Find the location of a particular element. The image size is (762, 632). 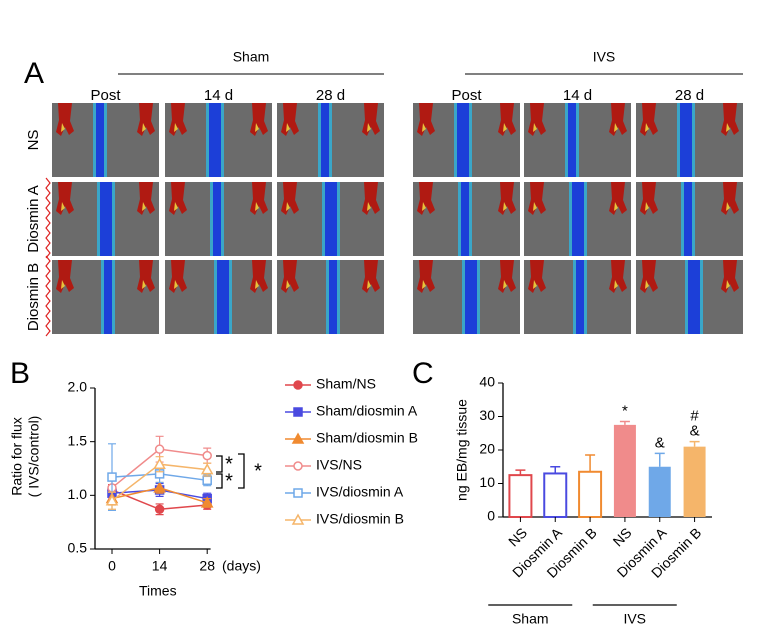

y-tick-label: 20 is located at coordinates (487, 449).